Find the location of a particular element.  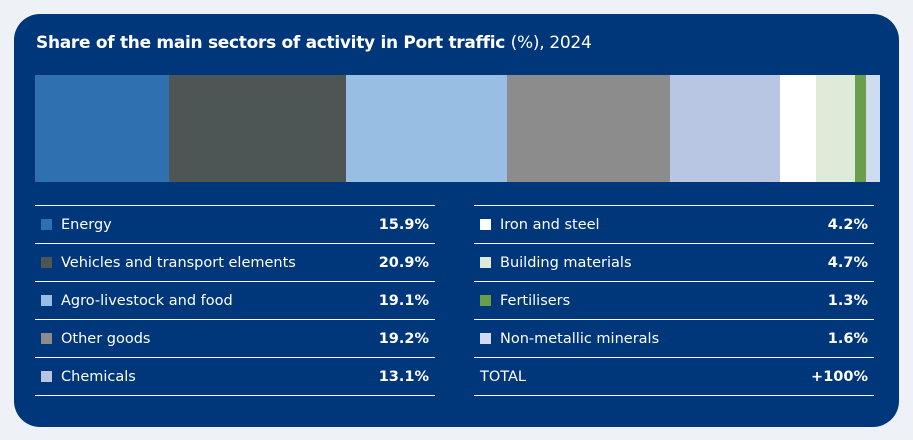

bar-segment-fertilisers is located at coordinates (861, 128).